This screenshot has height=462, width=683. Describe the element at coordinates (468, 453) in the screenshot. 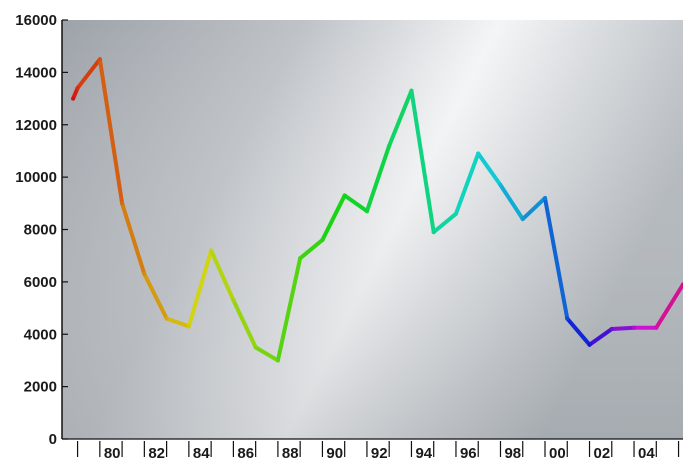

I see `x-tick-label: 96` at that location.